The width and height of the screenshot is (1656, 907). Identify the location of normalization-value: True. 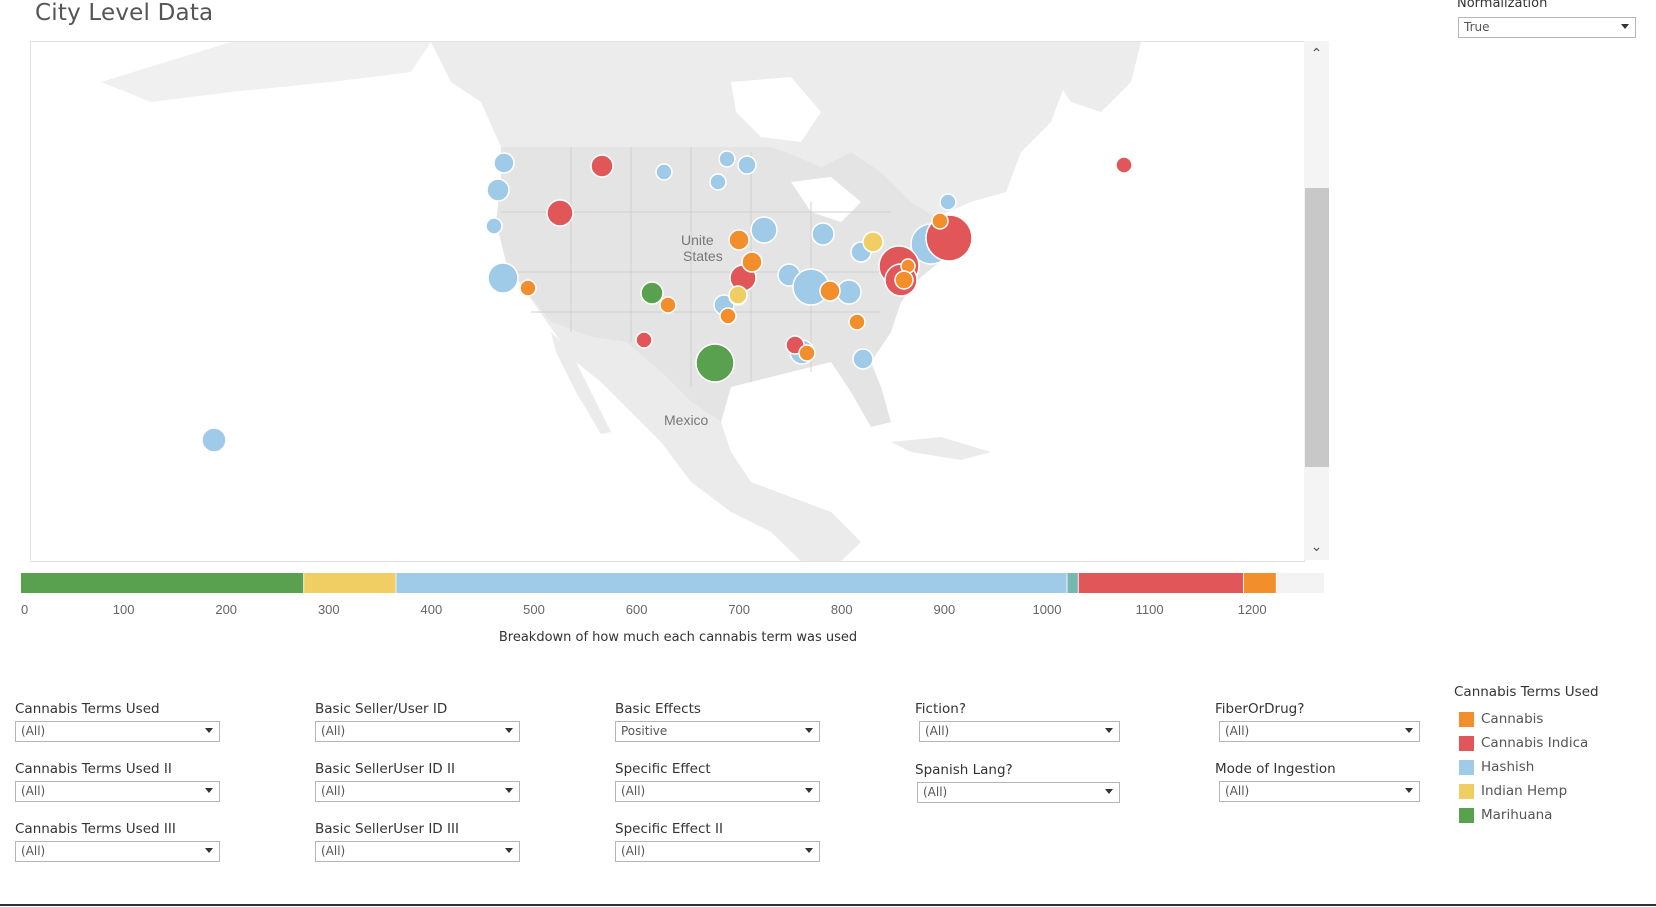
(1477, 27).